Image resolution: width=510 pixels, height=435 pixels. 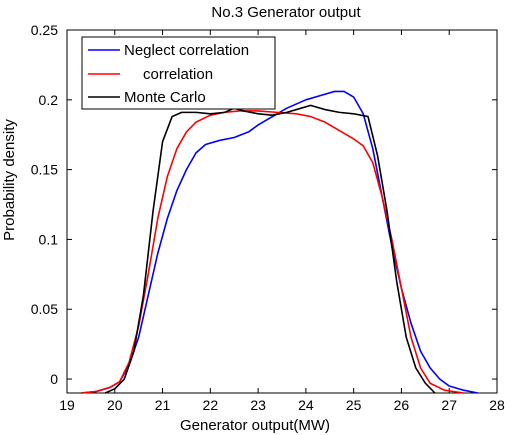 What do you see at coordinates (286, 12) in the screenshot?
I see `chart-title: No.3 Generator output` at bounding box center [286, 12].